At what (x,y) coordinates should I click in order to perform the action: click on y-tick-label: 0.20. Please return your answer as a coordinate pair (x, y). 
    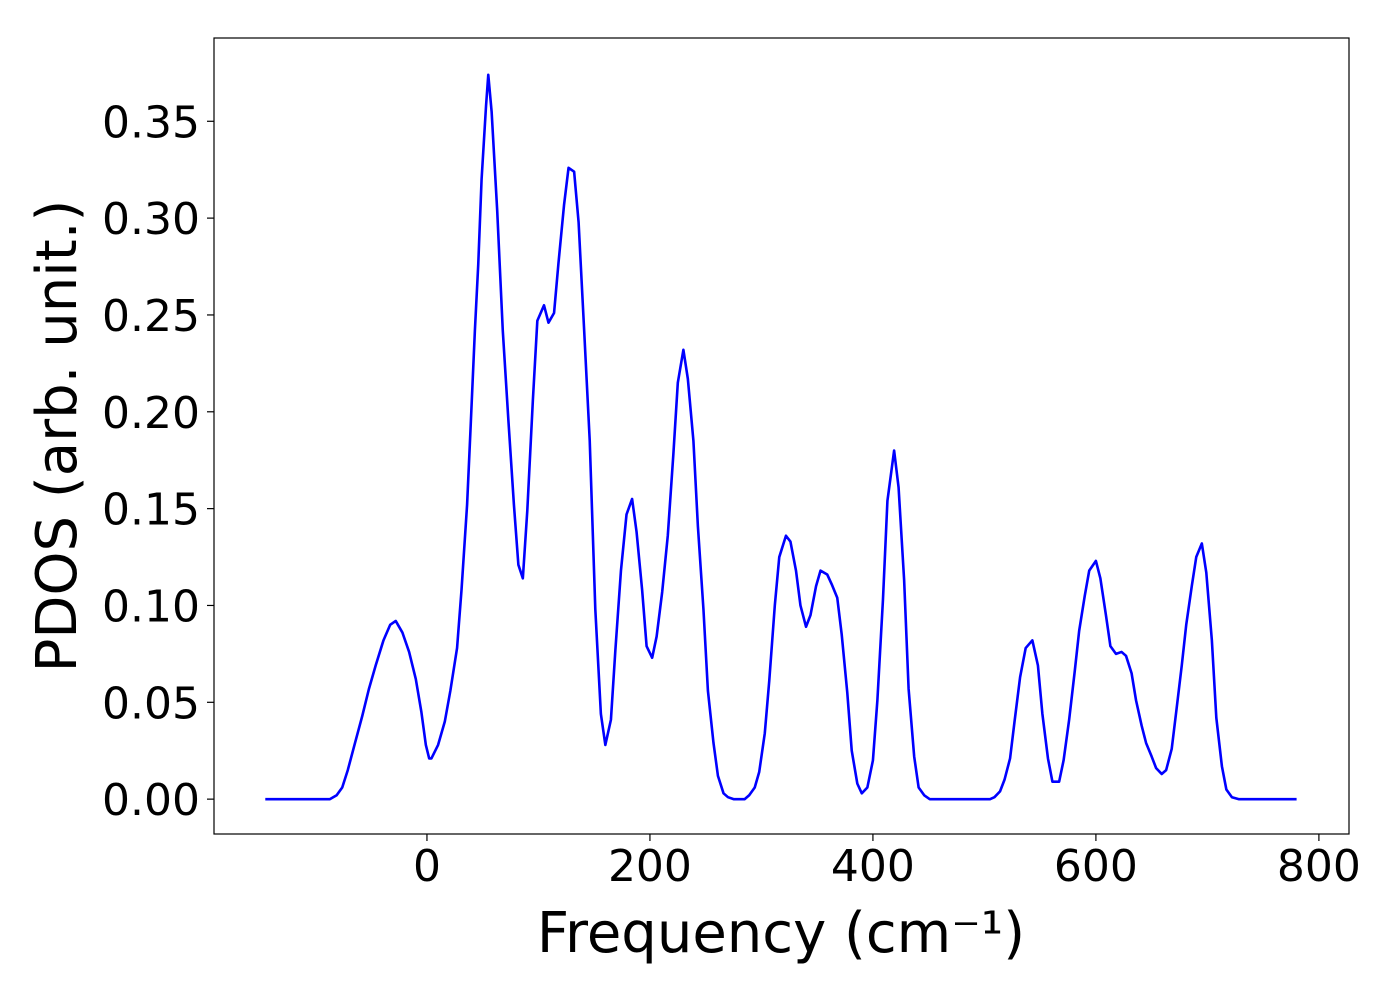
    Looking at the image, I should click on (151, 413).